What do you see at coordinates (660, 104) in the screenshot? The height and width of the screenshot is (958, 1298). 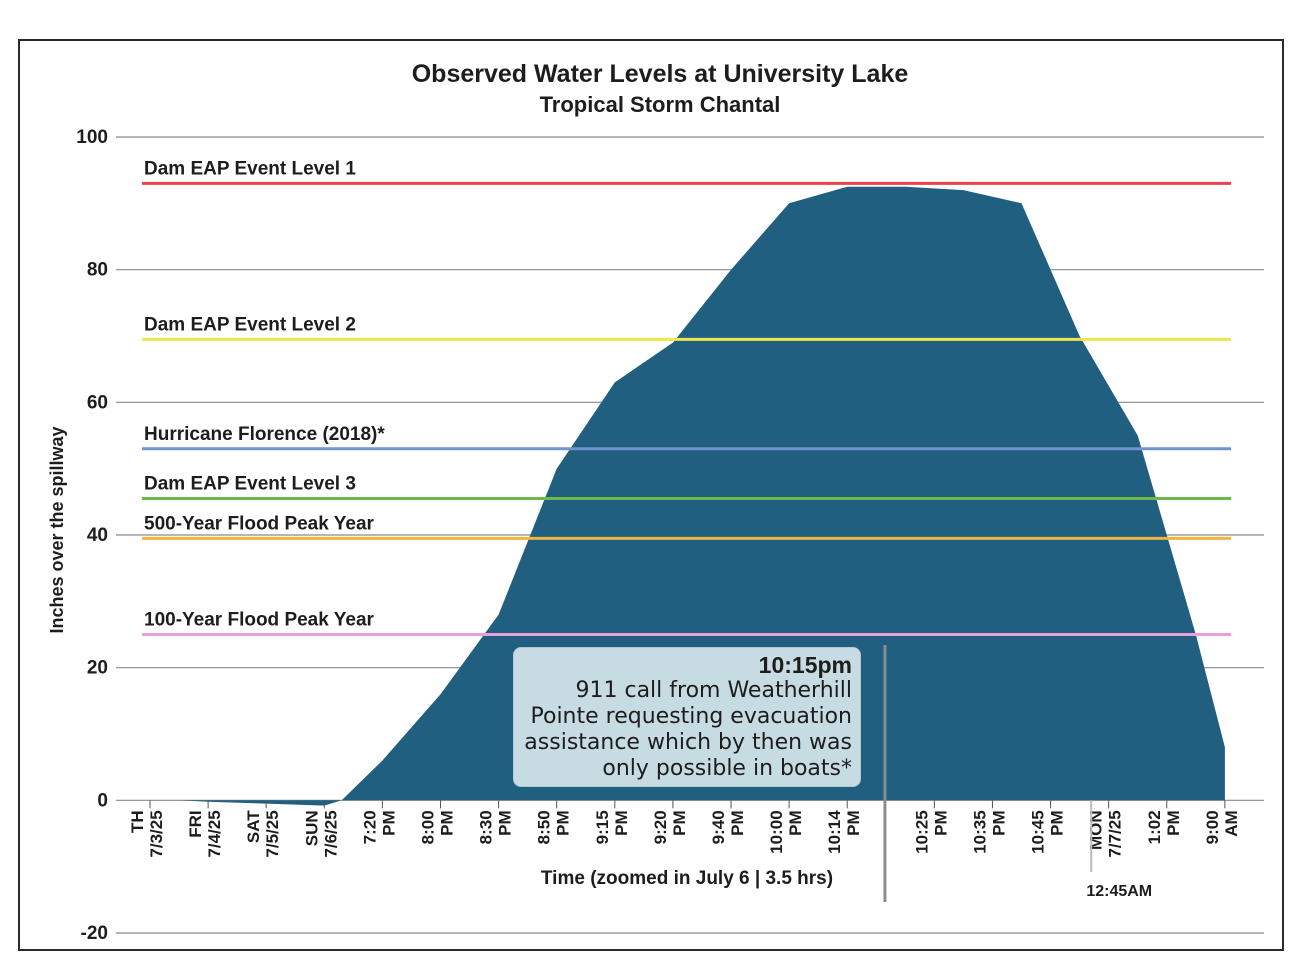 I see `chart-subtitle: Tropical Storm Chantal` at bounding box center [660, 104].